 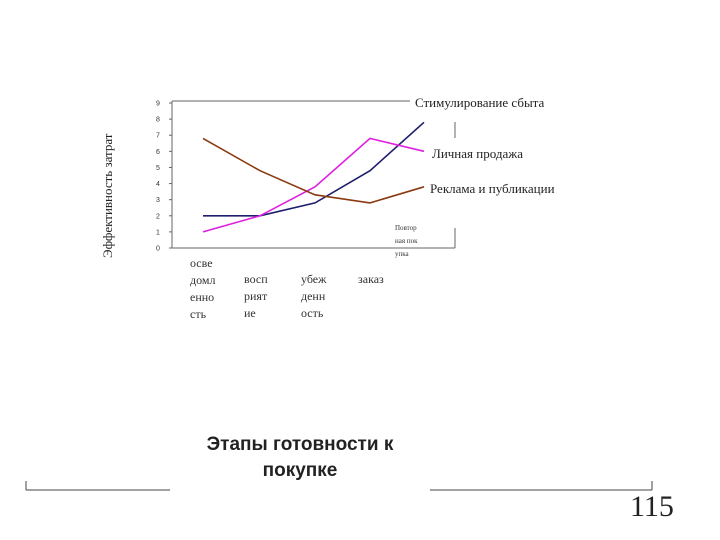 I want to click on y-tick-label: 3, so click(x=158, y=200).